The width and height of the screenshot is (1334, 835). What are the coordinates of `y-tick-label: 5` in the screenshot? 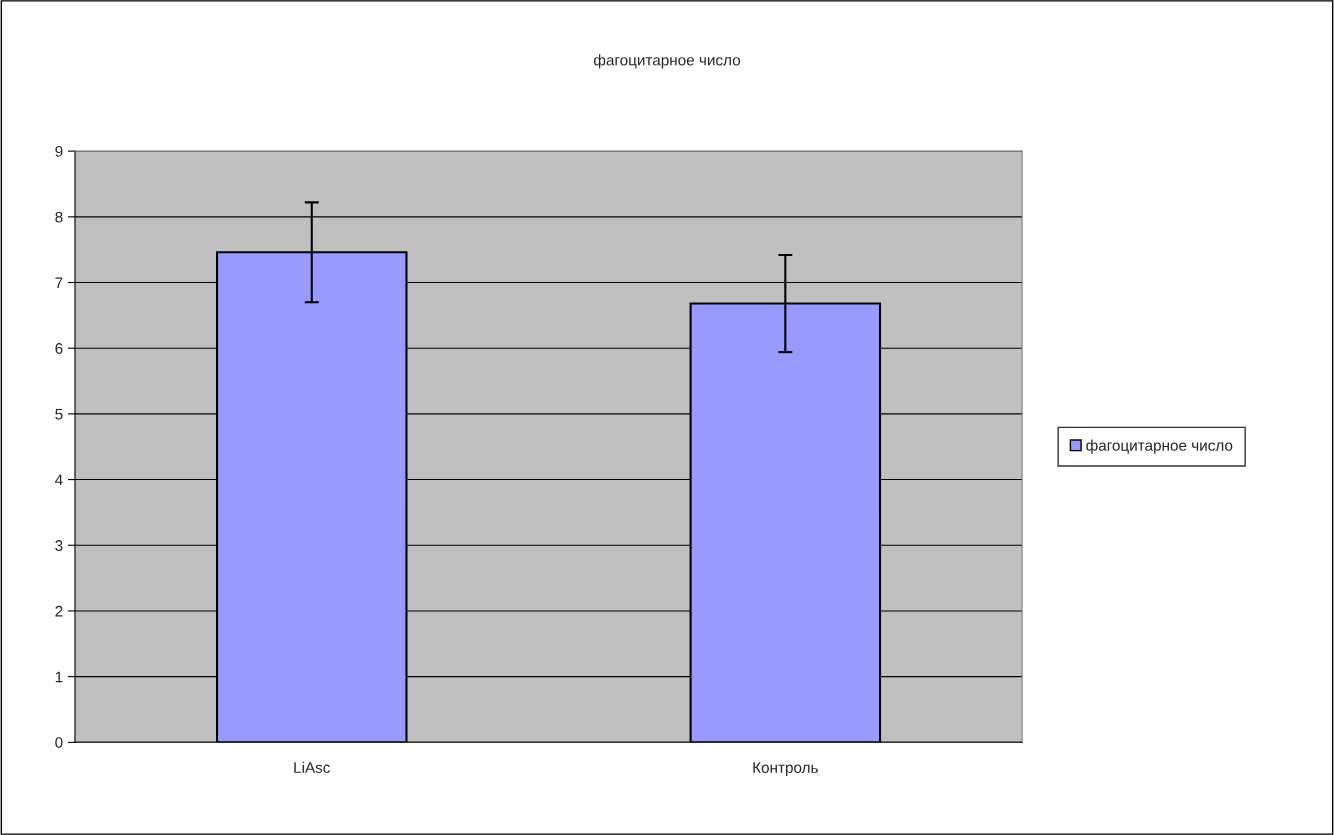 It's located at (59, 414).